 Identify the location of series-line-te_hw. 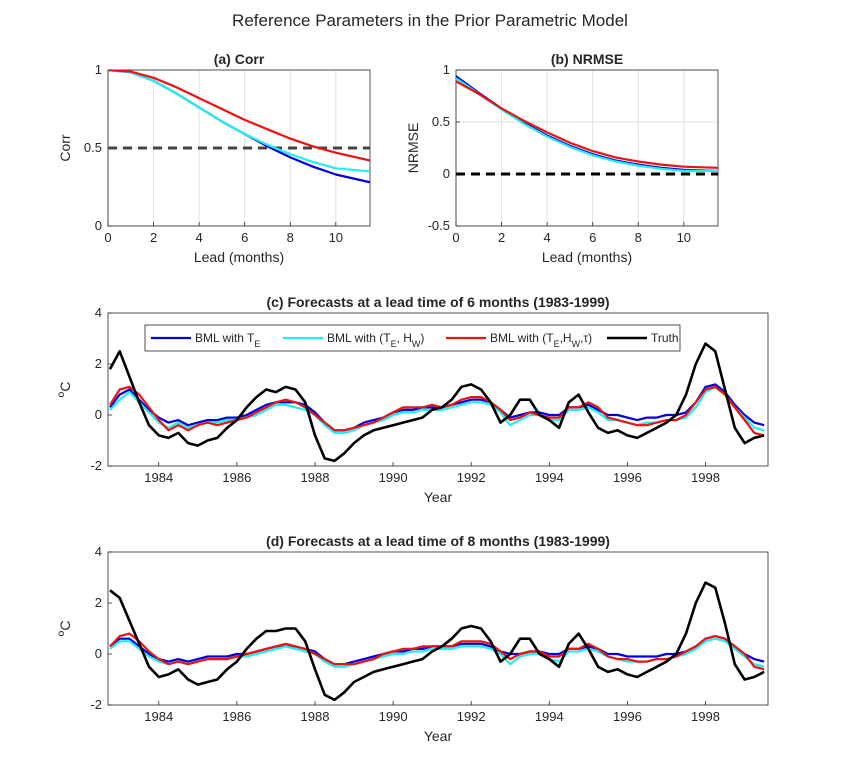
(239, 121).